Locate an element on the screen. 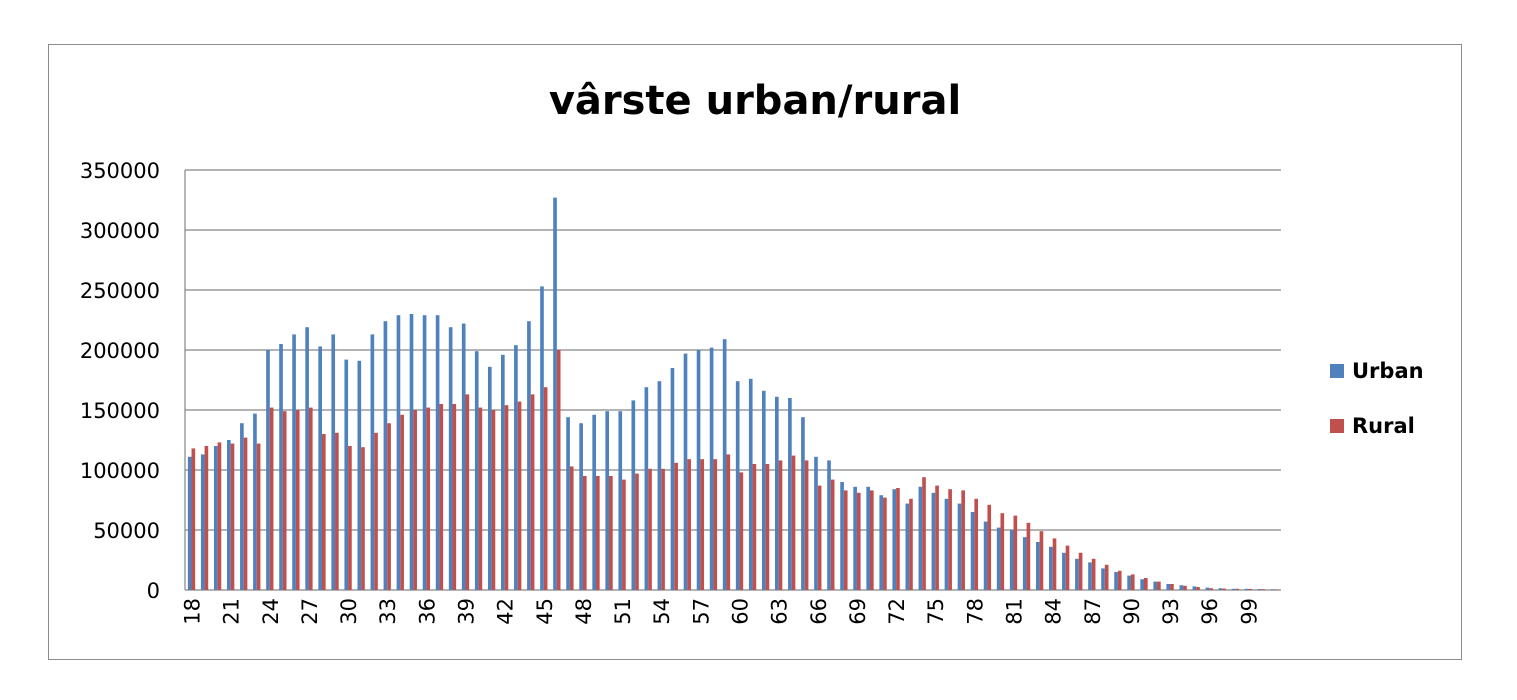 This screenshot has width=1517, height=700. x-tick-label: 51 is located at coordinates (623, 611).